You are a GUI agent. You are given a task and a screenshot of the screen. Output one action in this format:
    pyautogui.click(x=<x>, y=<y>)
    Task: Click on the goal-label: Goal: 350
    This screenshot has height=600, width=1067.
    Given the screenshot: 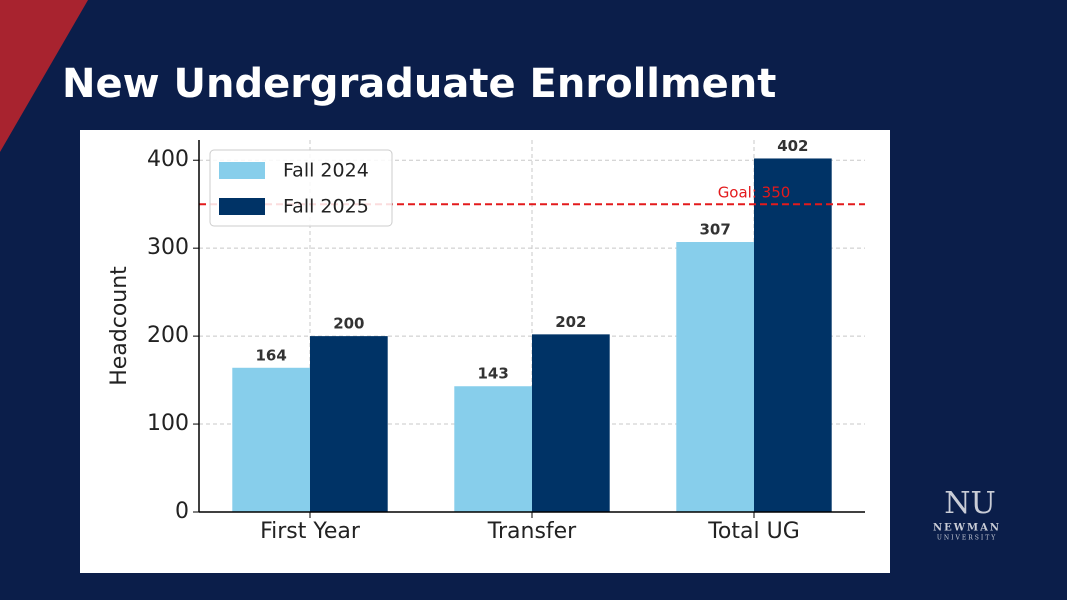 What is the action you would take?
    pyautogui.click(x=754, y=193)
    